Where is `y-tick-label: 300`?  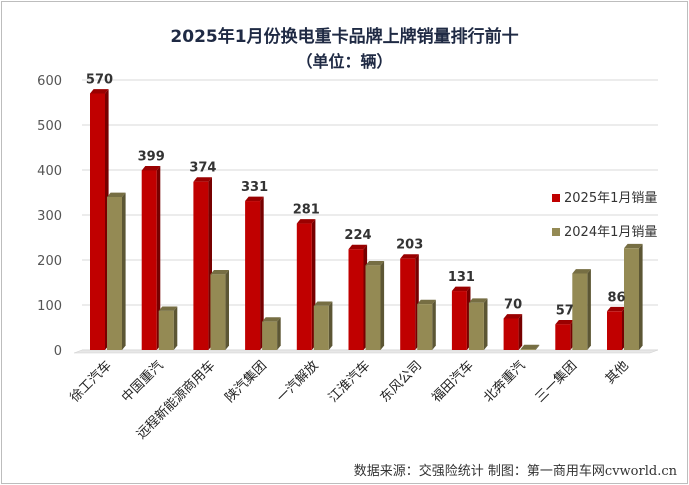 y-tick-label: 300 is located at coordinates (49, 216).